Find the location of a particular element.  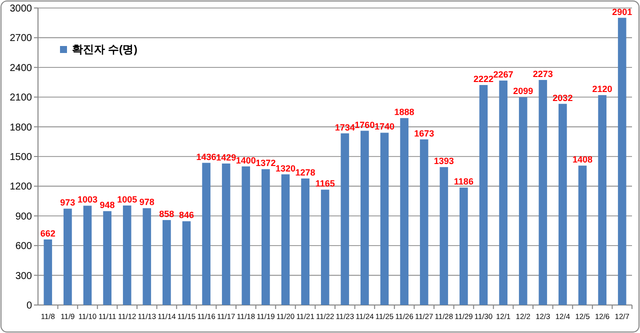

data-label: 1165 is located at coordinates (325, 183).